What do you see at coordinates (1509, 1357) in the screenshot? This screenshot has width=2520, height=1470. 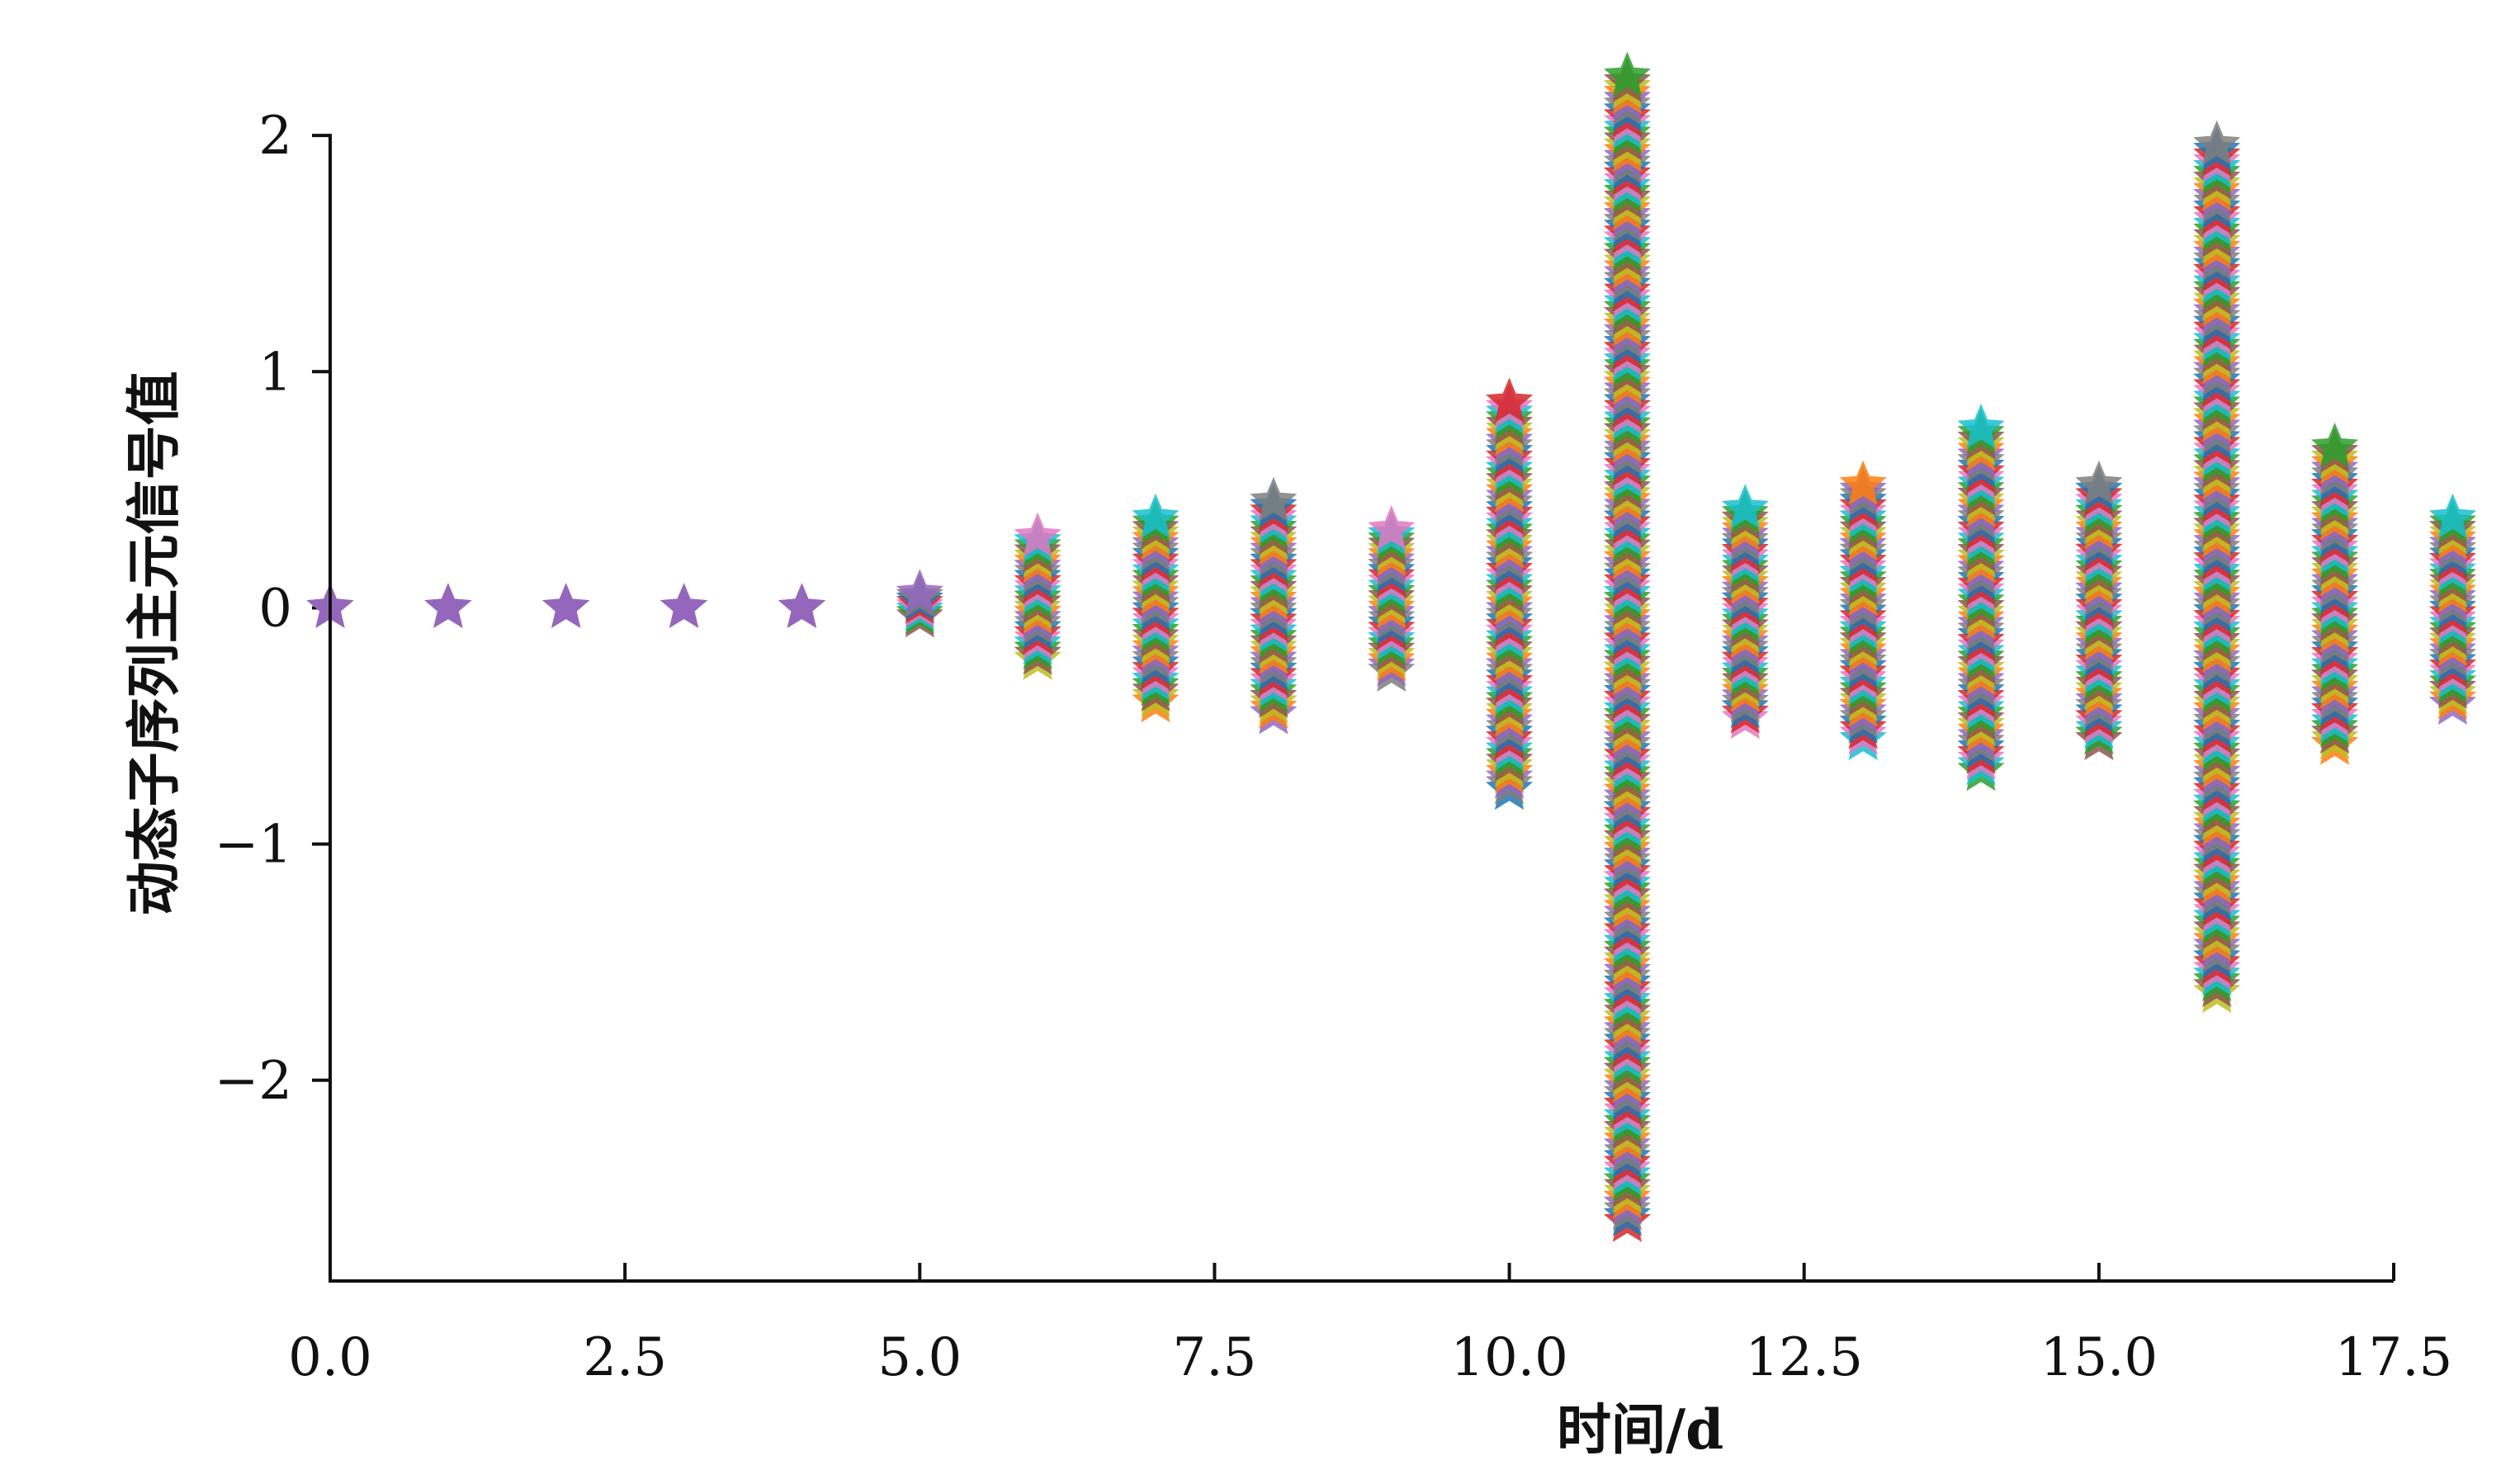 I see `x-tick-label: 10.0` at bounding box center [1509, 1357].